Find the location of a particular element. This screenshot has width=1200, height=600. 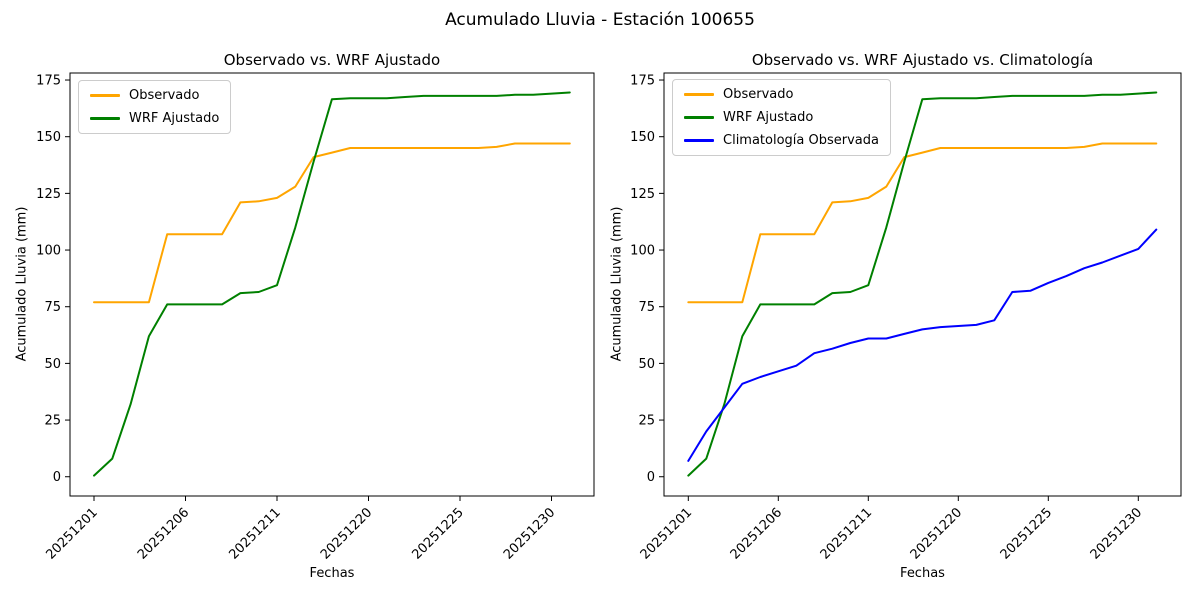

left-y-axis-label: Acumulado Lluvia (mm) is located at coordinates (22, 284).